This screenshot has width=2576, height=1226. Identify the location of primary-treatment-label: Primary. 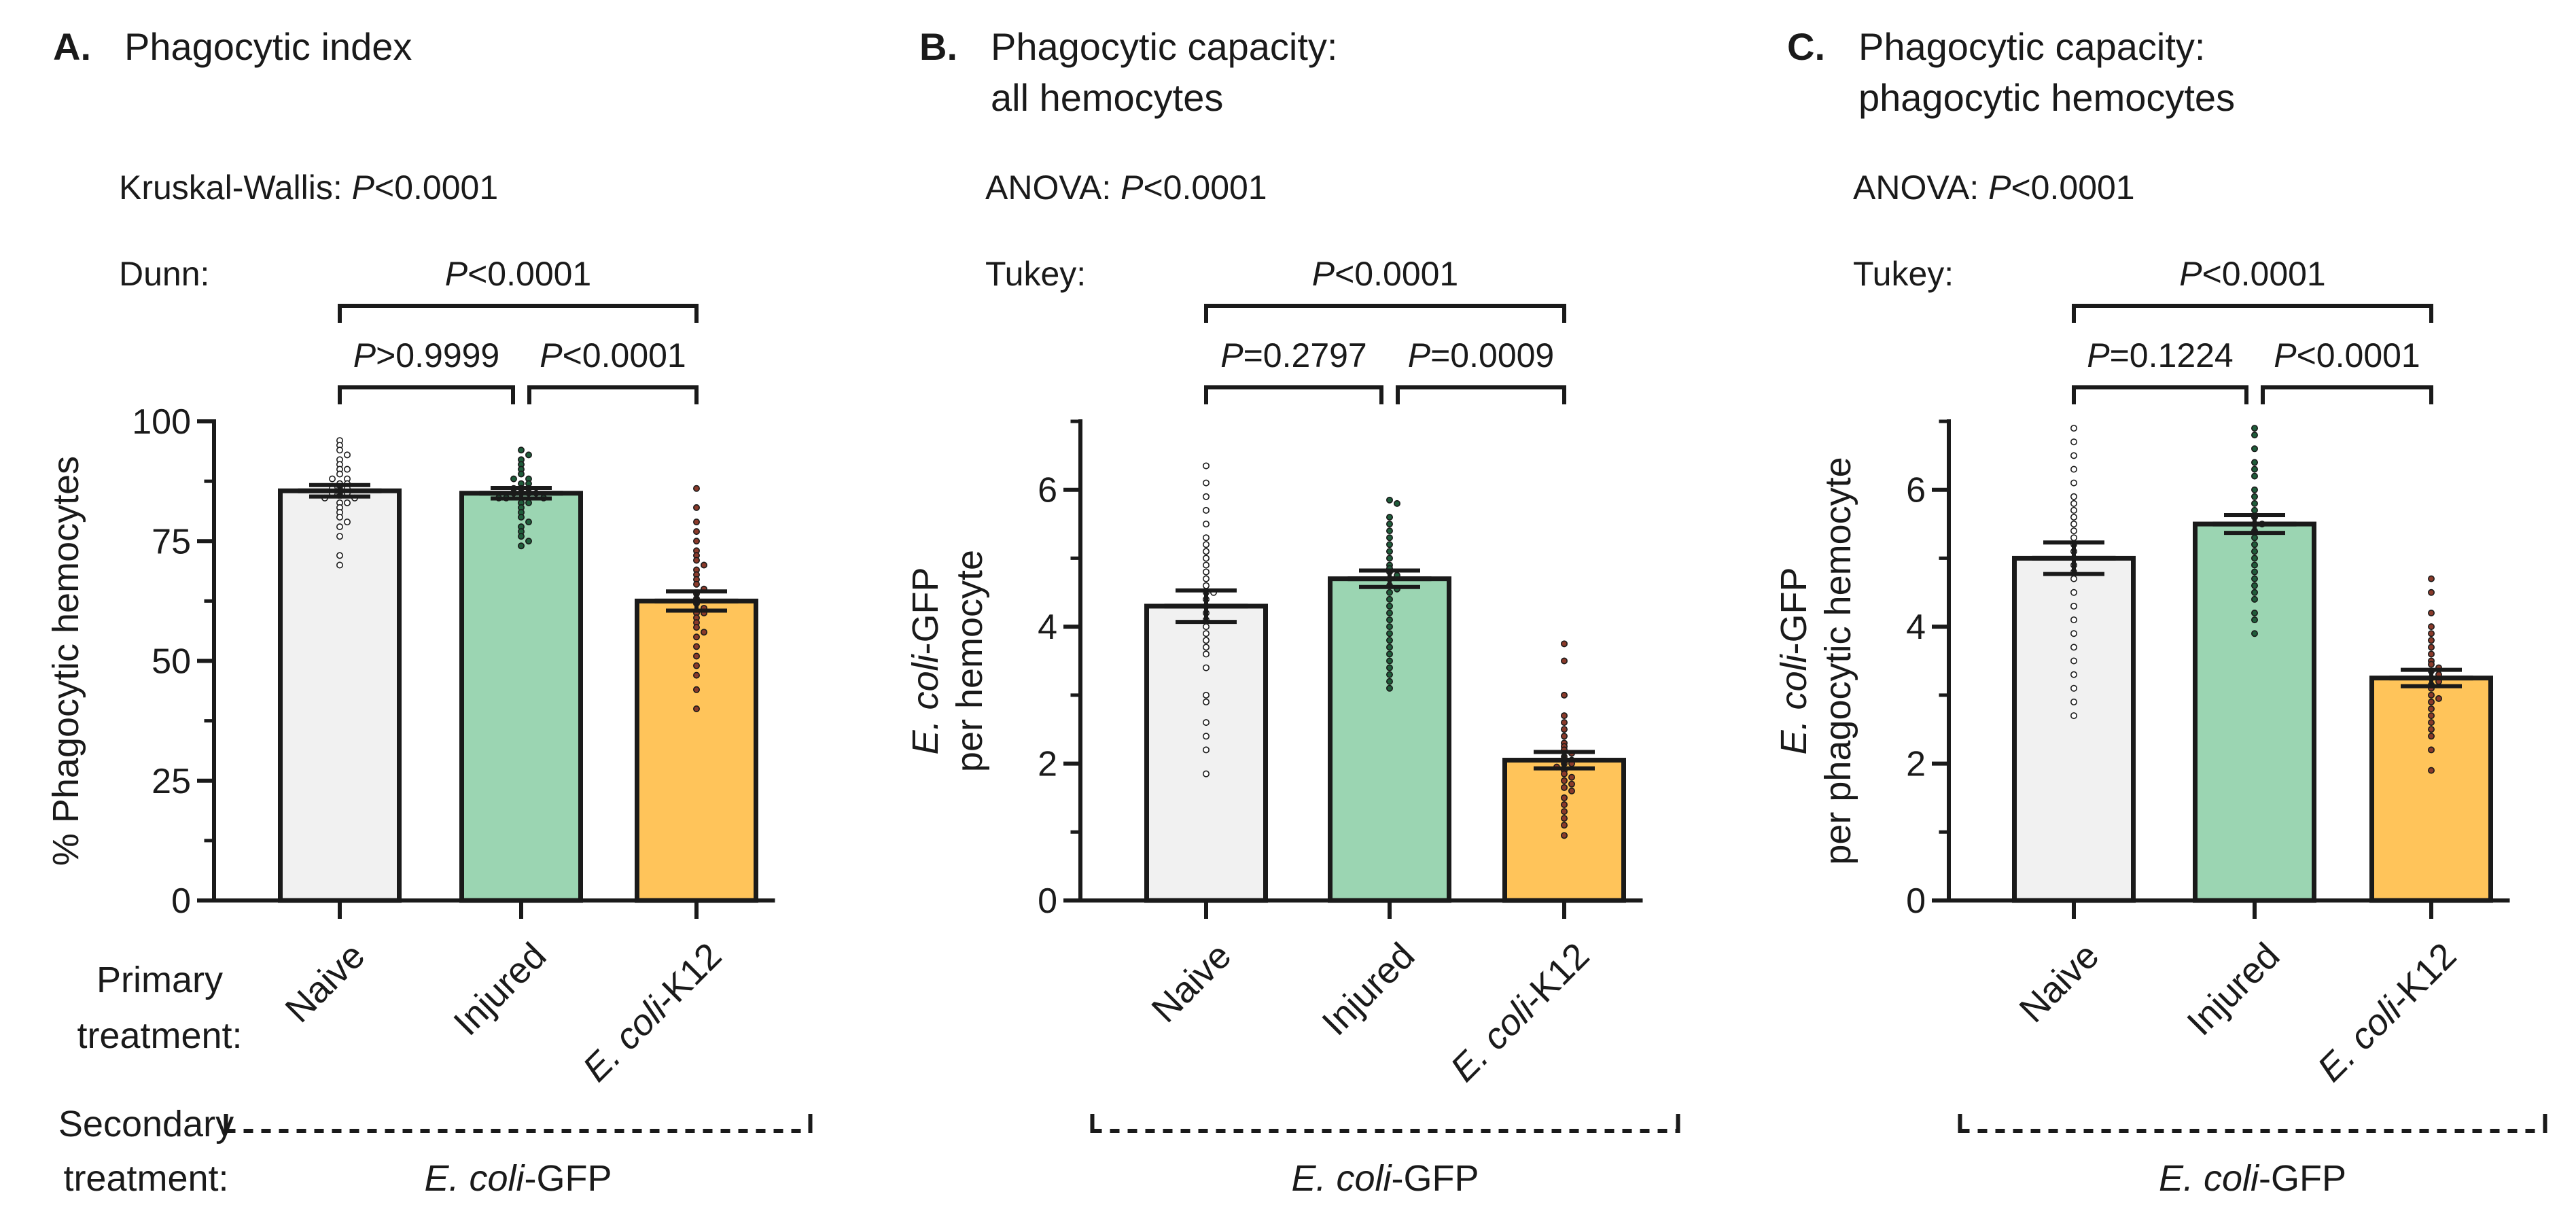
(159, 980).